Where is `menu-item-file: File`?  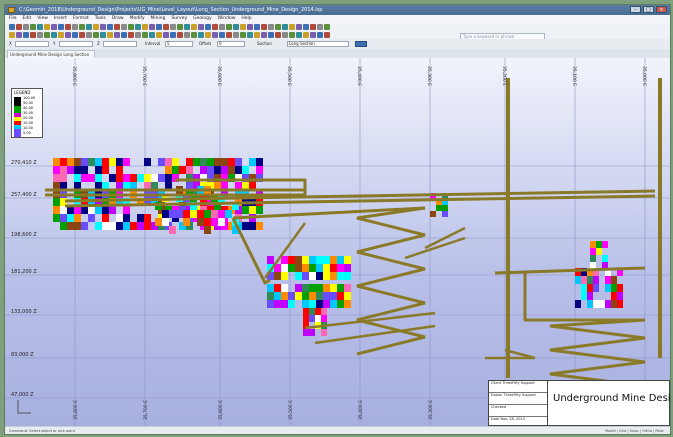 menu-item-file: File is located at coordinates (13, 18).